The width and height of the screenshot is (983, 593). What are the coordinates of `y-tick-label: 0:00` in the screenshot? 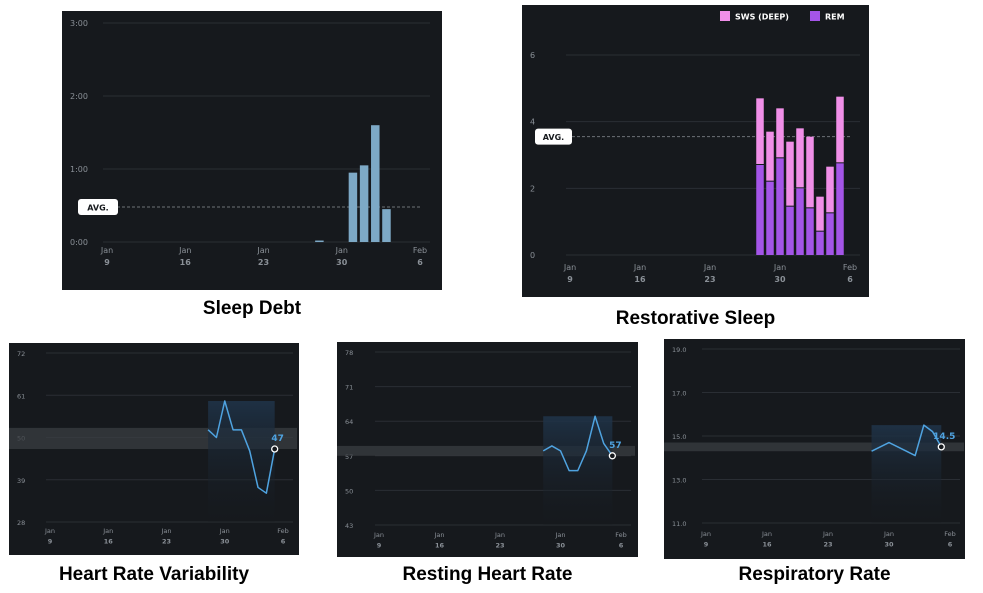 It's located at (79, 242).